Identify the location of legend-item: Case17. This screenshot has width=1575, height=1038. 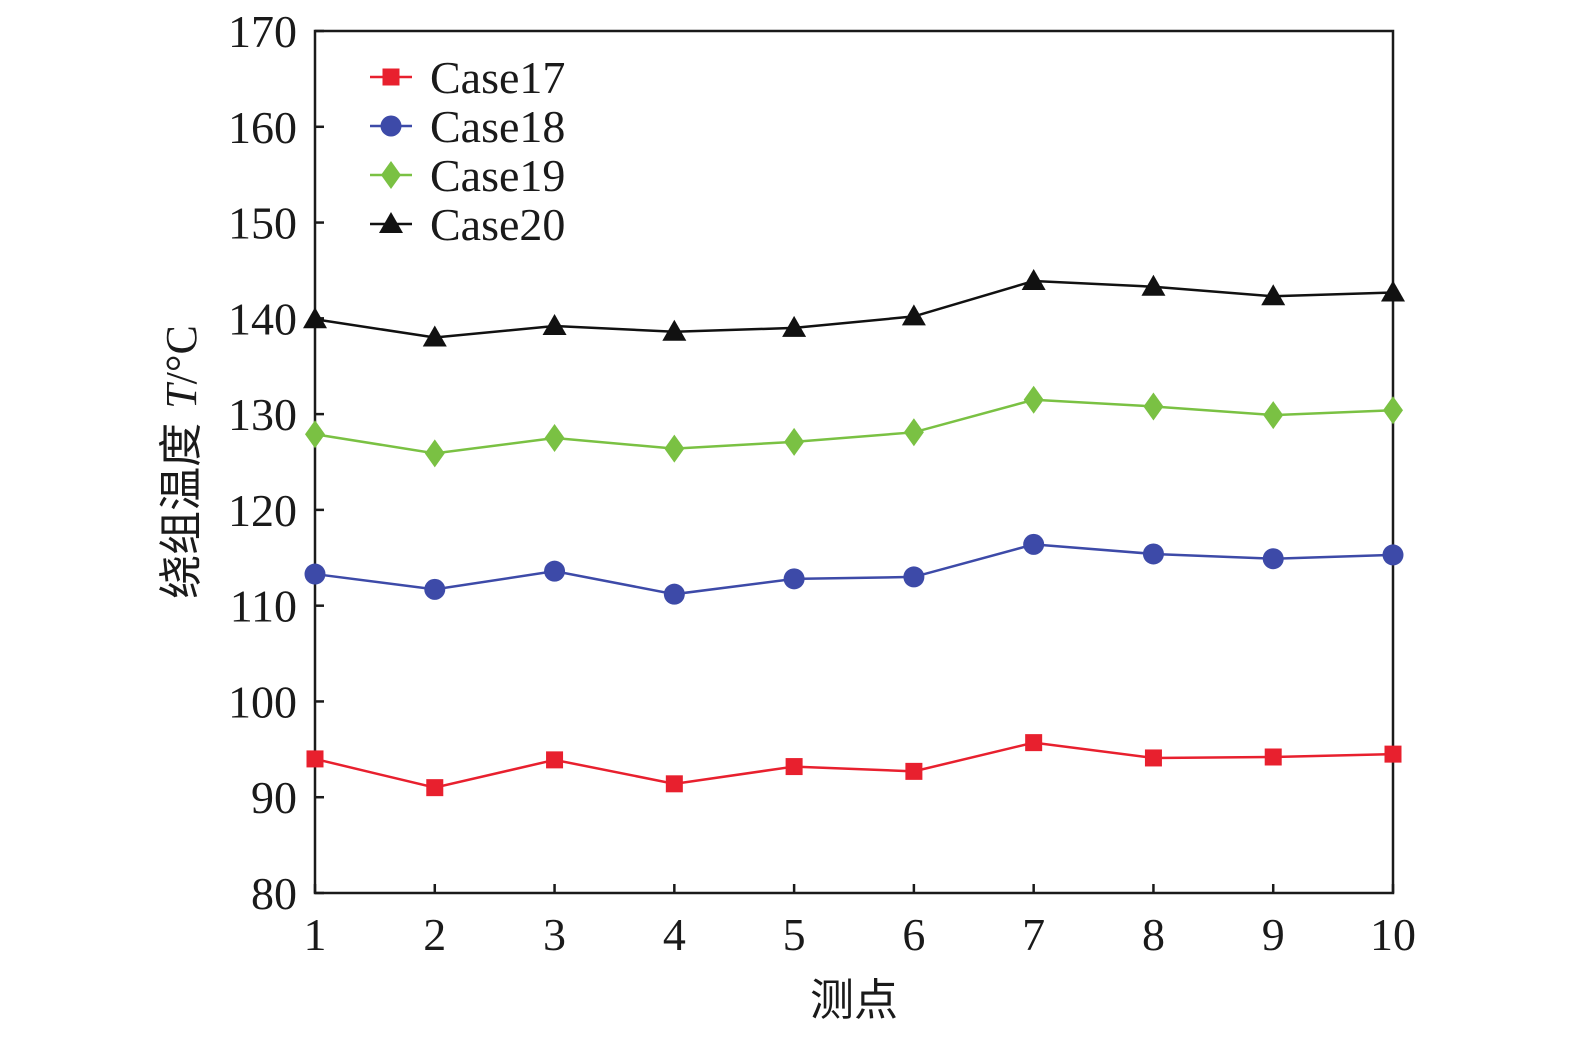
(467, 77).